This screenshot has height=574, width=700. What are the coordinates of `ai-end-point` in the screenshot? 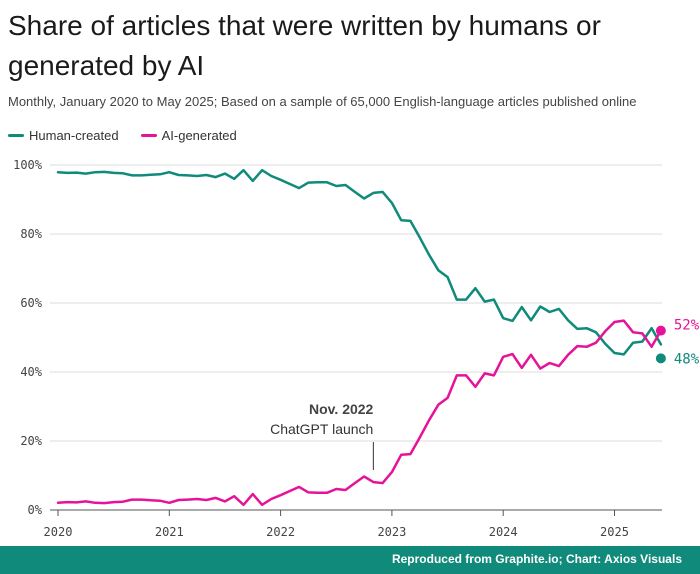 It's located at (660, 330).